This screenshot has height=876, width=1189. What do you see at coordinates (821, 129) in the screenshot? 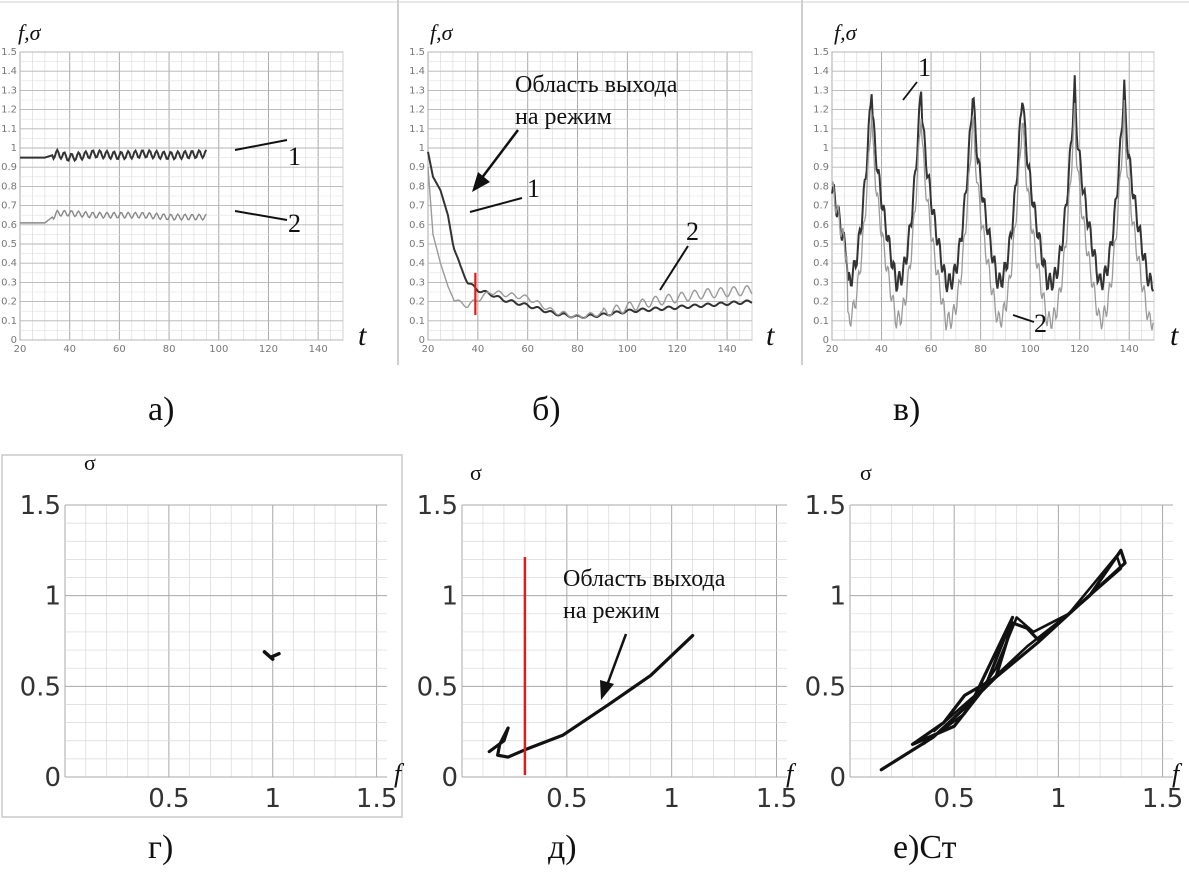
I see `panel-c-y-tick-label: 1.1` at bounding box center [821, 129].